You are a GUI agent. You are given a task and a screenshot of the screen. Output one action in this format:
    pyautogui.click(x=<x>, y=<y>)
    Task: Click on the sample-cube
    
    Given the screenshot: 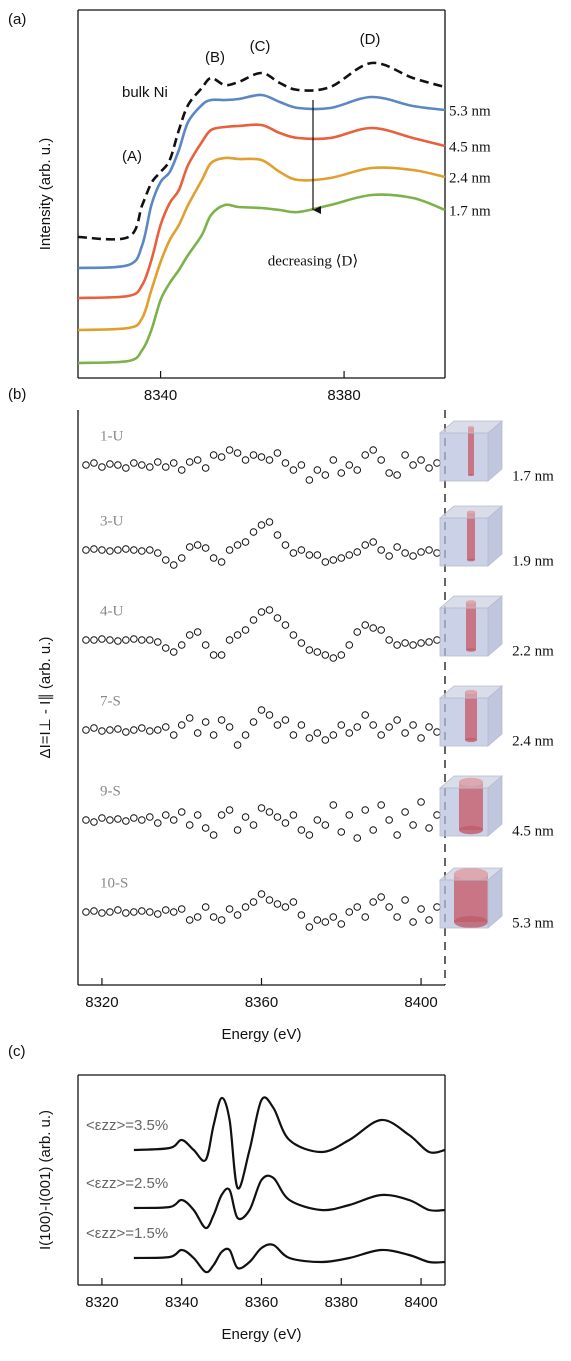 What is the action you would take?
    pyautogui.click(x=471, y=716)
    